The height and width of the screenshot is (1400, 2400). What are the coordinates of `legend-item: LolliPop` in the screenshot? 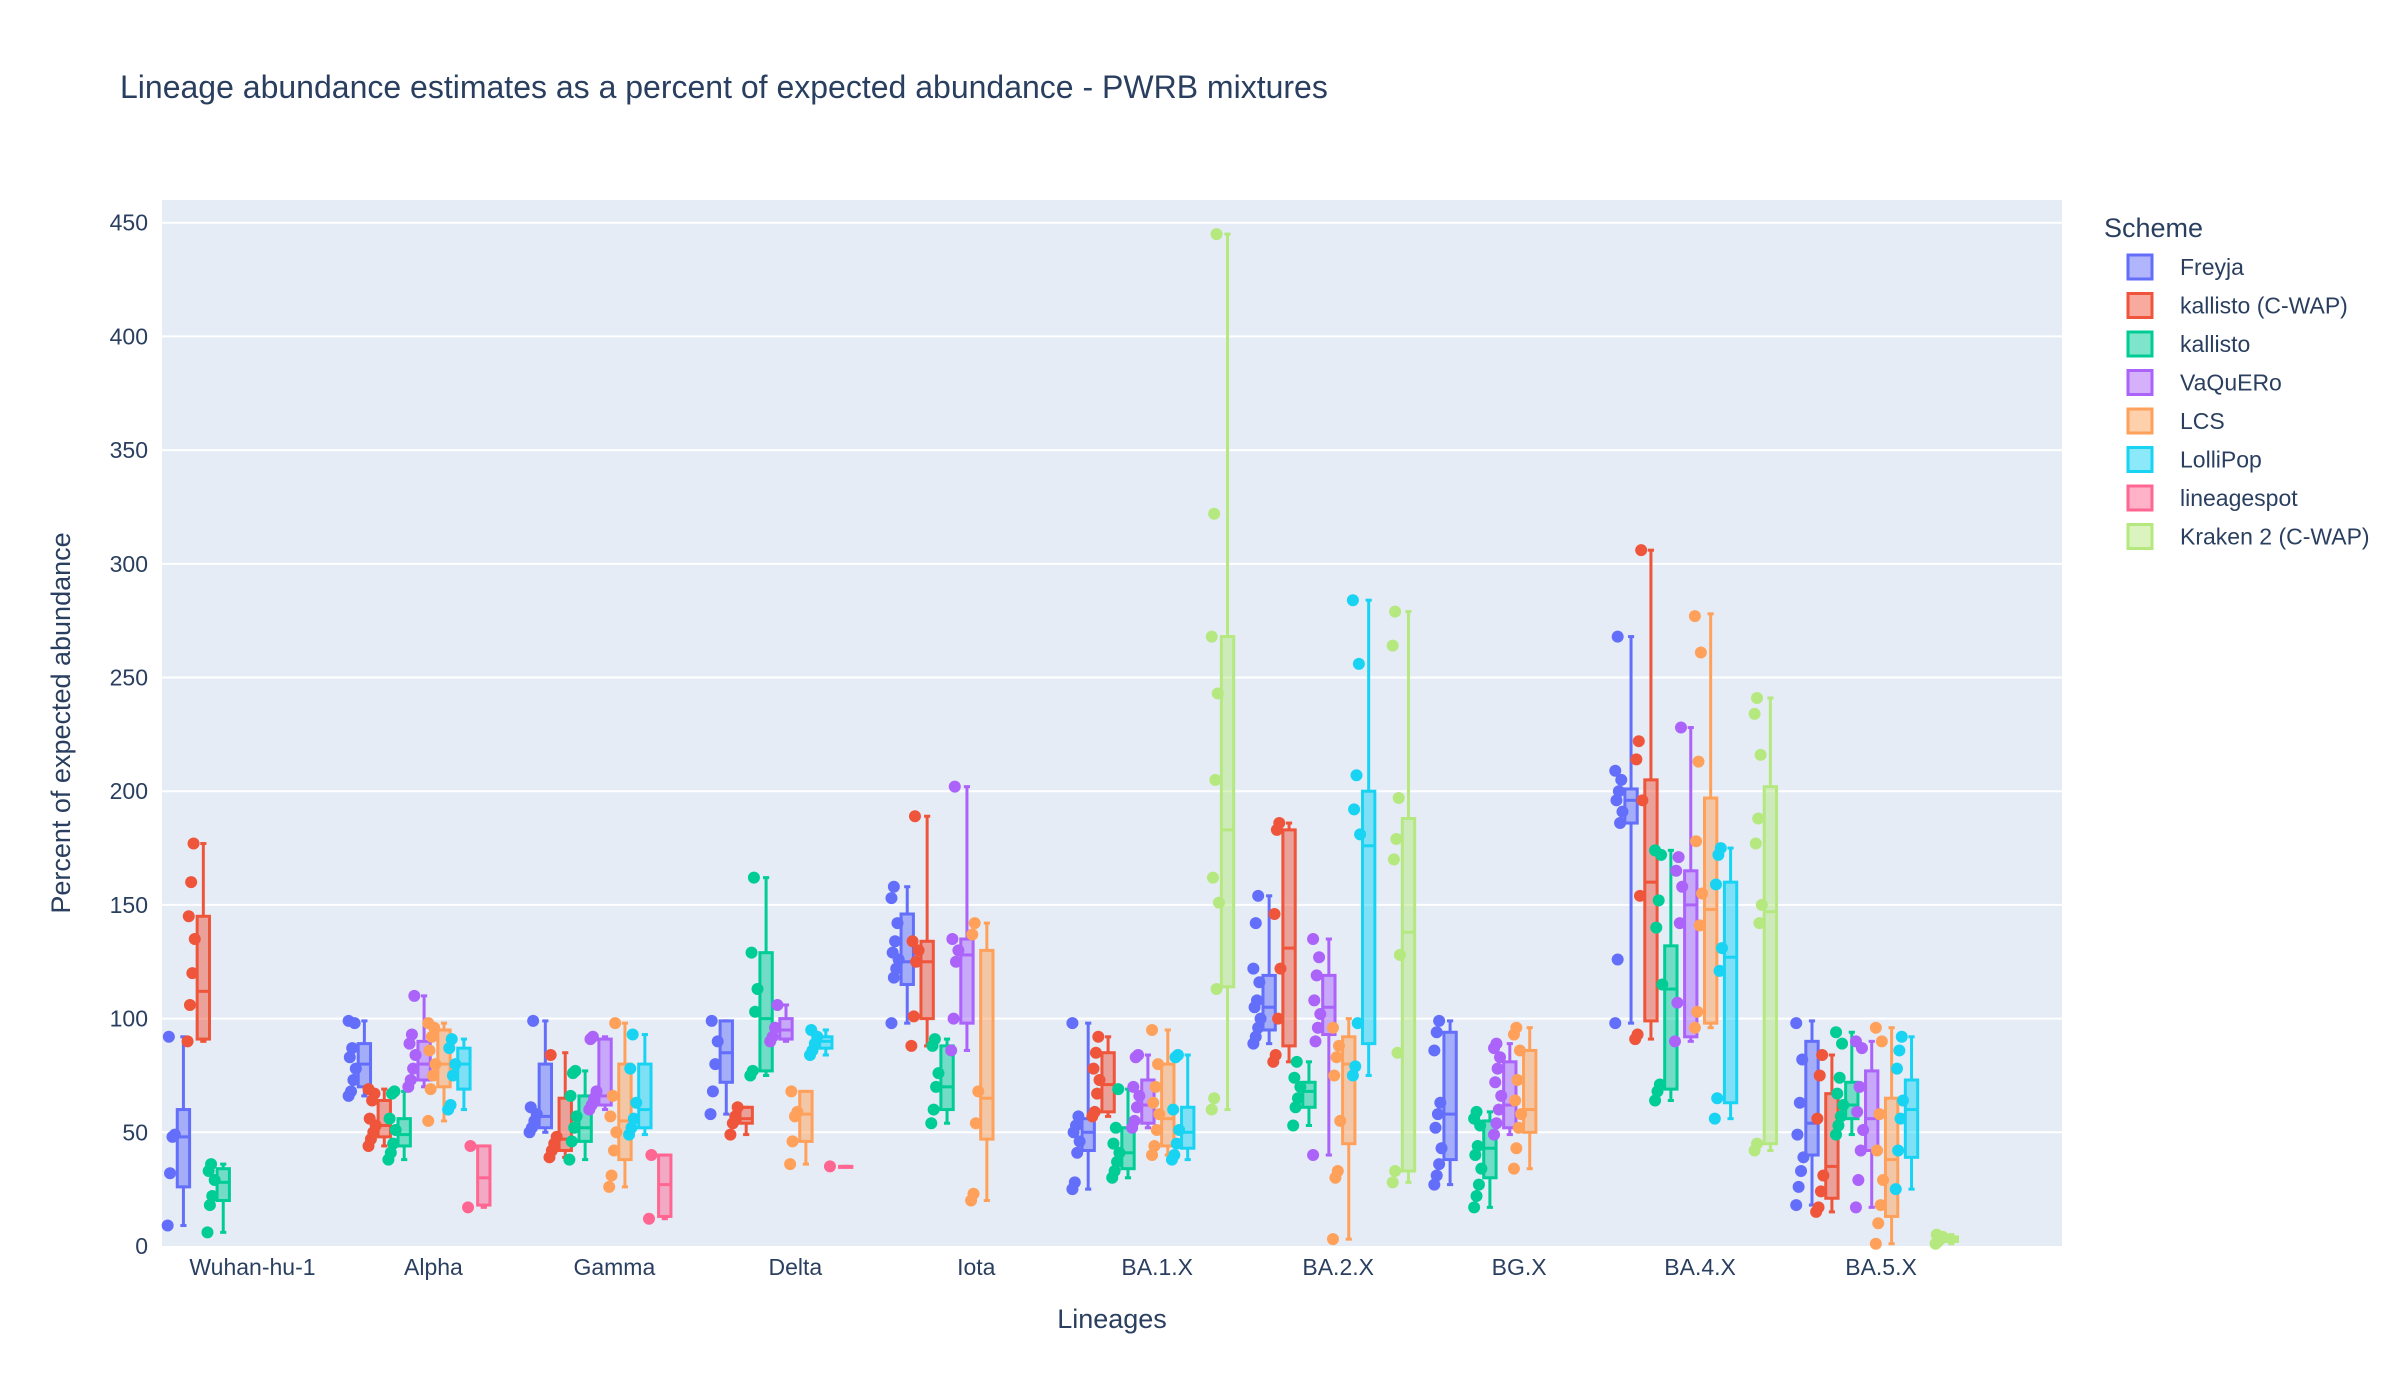 It's located at (2194, 459).